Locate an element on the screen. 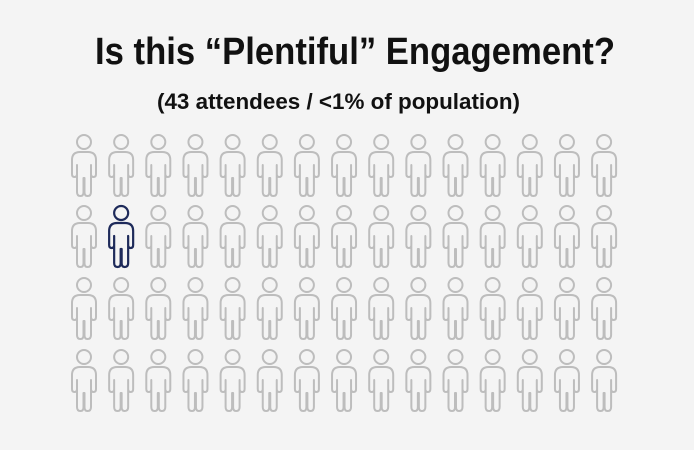  person-icon-highlighted is located at coordinates (121, 236).